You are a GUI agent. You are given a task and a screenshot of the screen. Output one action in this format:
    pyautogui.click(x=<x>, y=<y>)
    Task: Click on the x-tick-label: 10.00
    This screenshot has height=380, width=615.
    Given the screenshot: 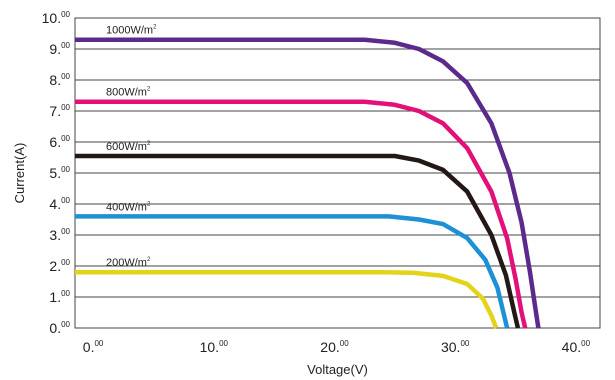 What is the action you would take?
    pyautogui.click(x=214, y=347)
    